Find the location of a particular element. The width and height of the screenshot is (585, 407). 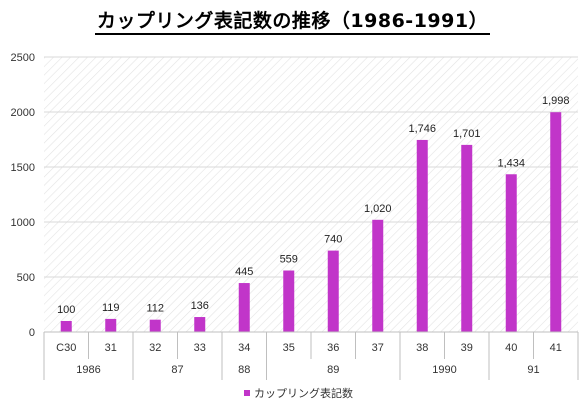

data-label: 740 is located at coordinates (333, 240).